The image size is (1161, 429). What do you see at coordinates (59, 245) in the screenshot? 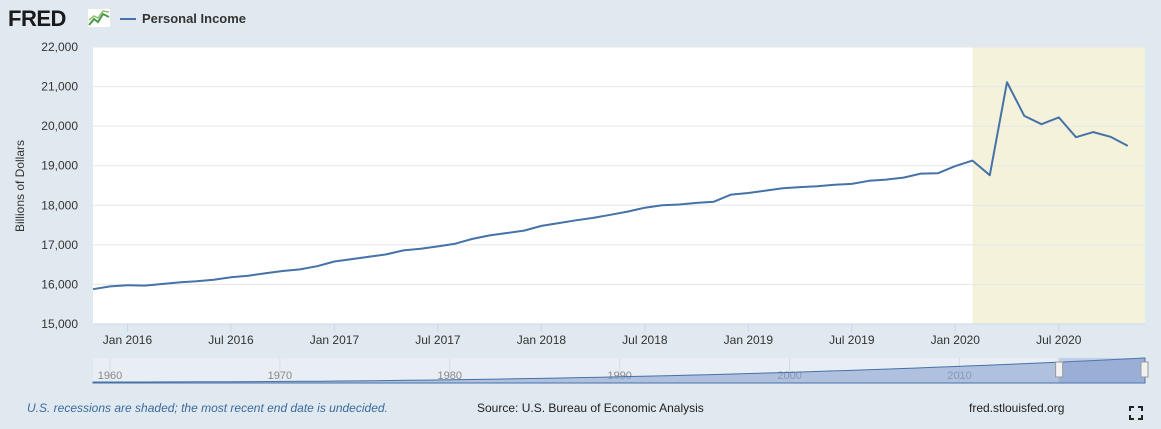
I see `y-tick-label: 17,000` at bounding box center [59, 245].